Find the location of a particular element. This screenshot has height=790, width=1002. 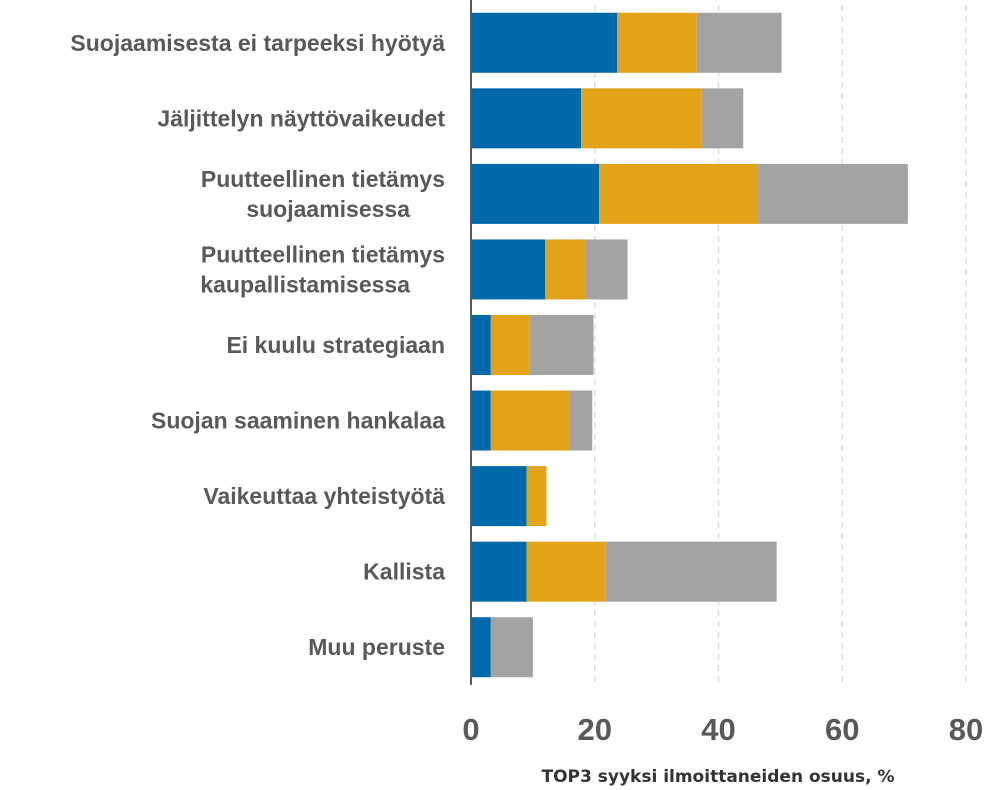

x-axis-label: TOP3 syyksi ilmoittaneiden osuus, % is located at coordinates (717, 777).